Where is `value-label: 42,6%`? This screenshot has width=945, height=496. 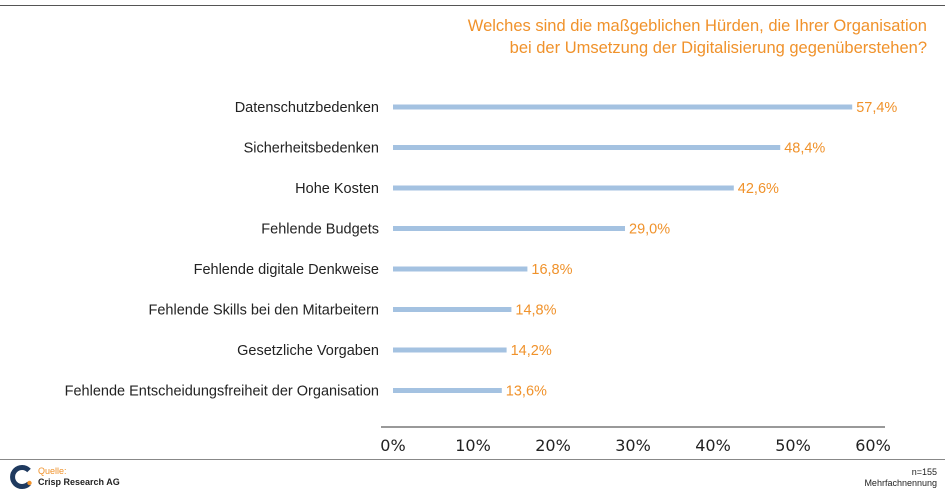 value-label: 42,6% is located at coordinates (758, 189).